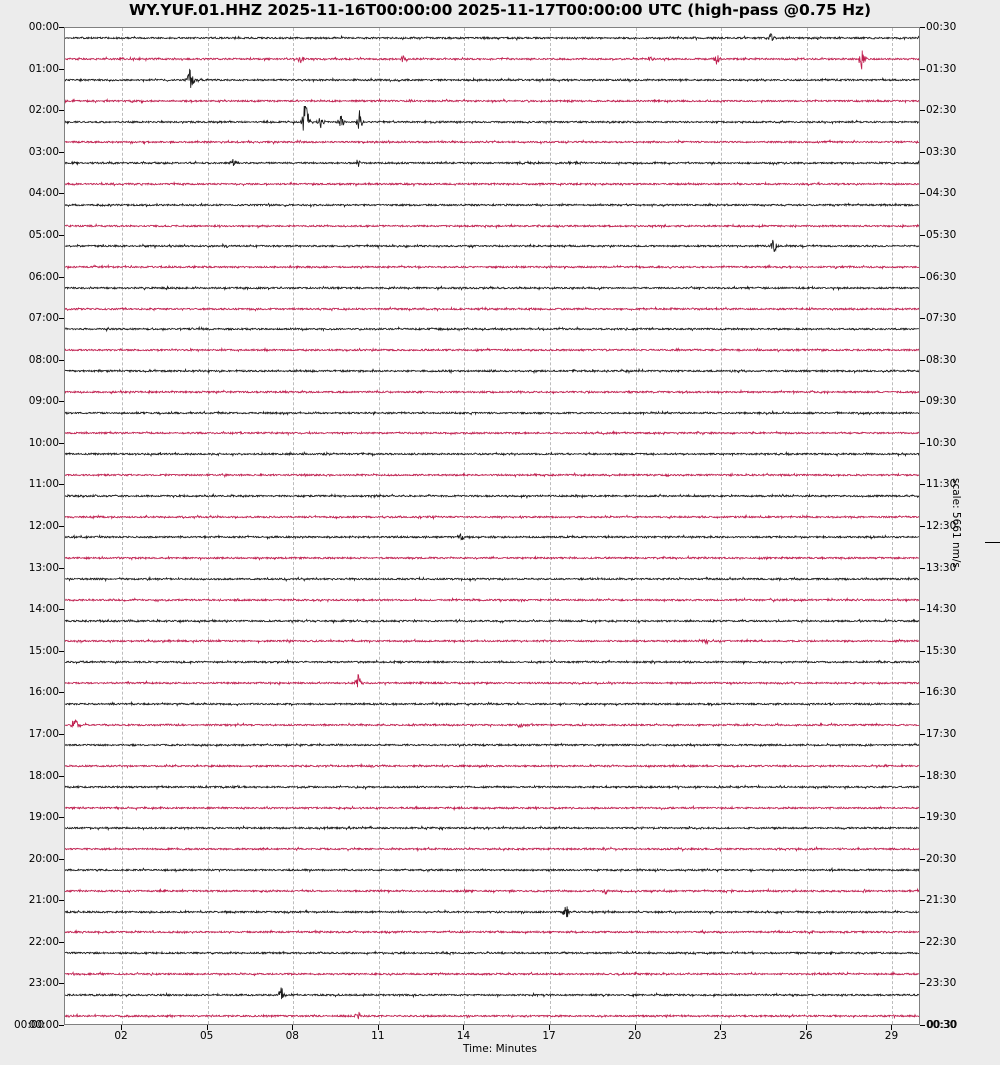  I want to click on x-tick-label: 02, so click(121, 1036).